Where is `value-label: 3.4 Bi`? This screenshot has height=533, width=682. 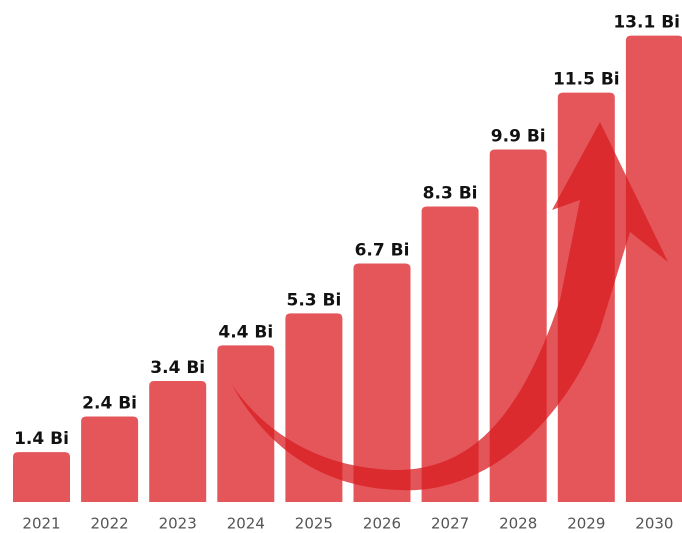 value-label: 3.4 Bi is located at coordinates (177, 368).